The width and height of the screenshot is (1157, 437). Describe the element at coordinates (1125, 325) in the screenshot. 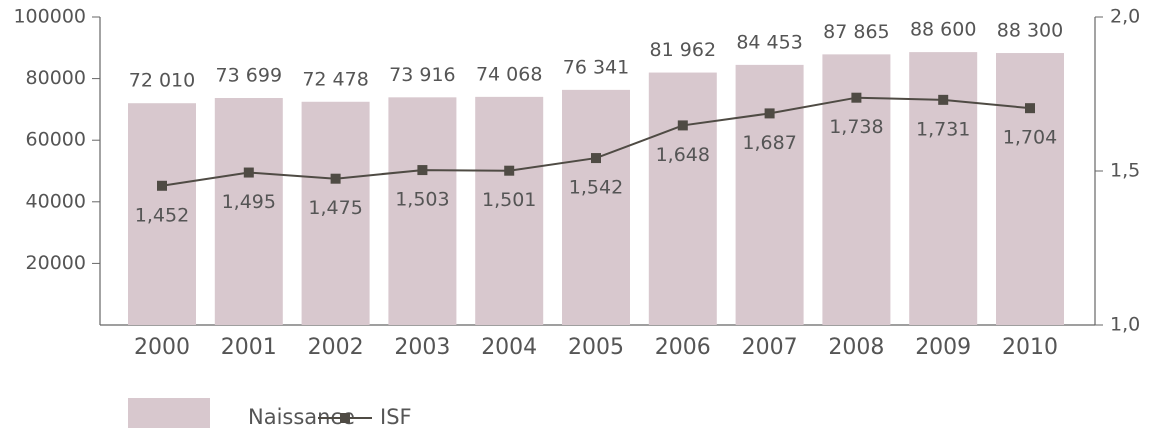

I see `y2-tick-label: 1,0` at that location.